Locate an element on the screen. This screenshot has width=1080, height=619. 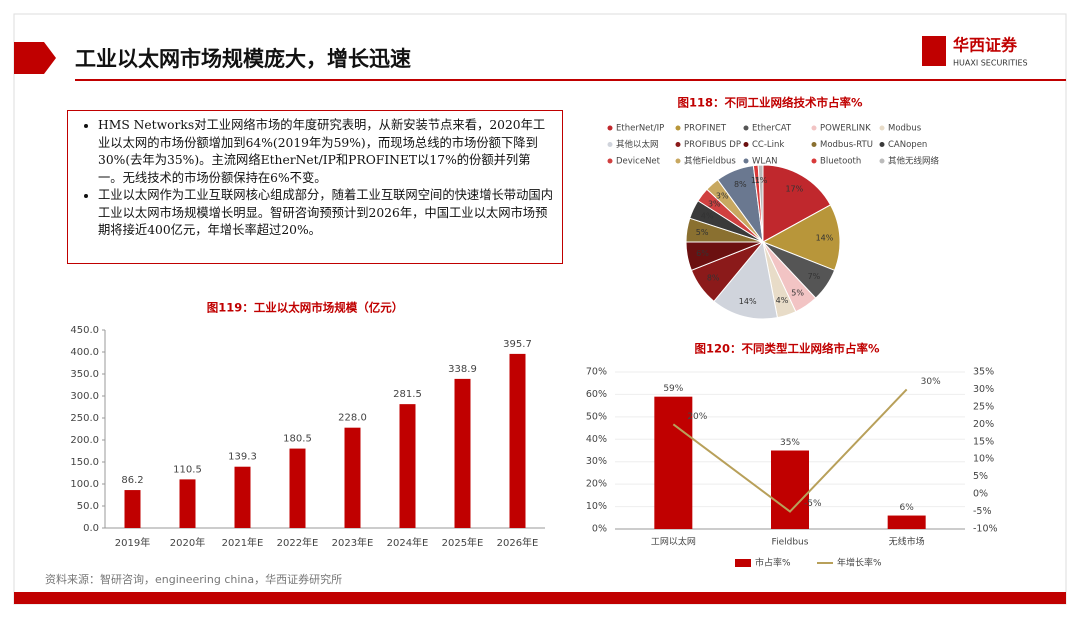
data-label: 281.5 is located at coordinates (407, 394).